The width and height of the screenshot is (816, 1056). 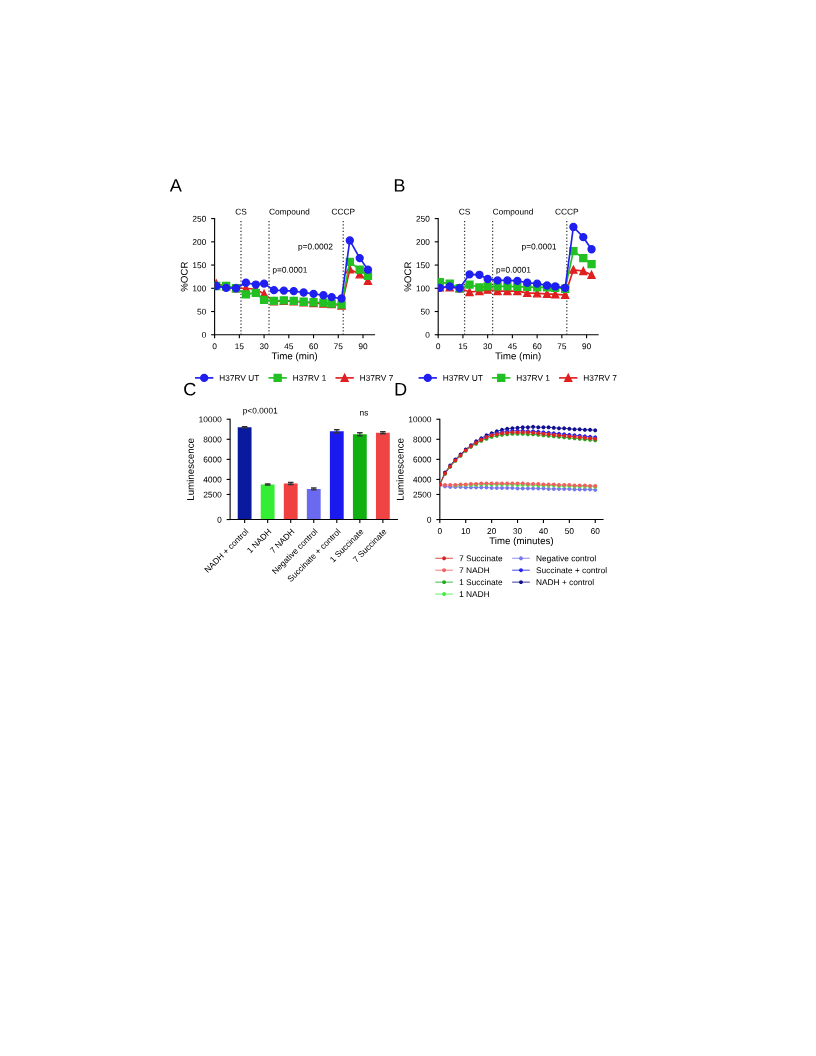 What do you see at coordinates (521, 542) in the screenshot?
I see `x-axis-title: Time (minutes)` at bounding box center [521, 542].